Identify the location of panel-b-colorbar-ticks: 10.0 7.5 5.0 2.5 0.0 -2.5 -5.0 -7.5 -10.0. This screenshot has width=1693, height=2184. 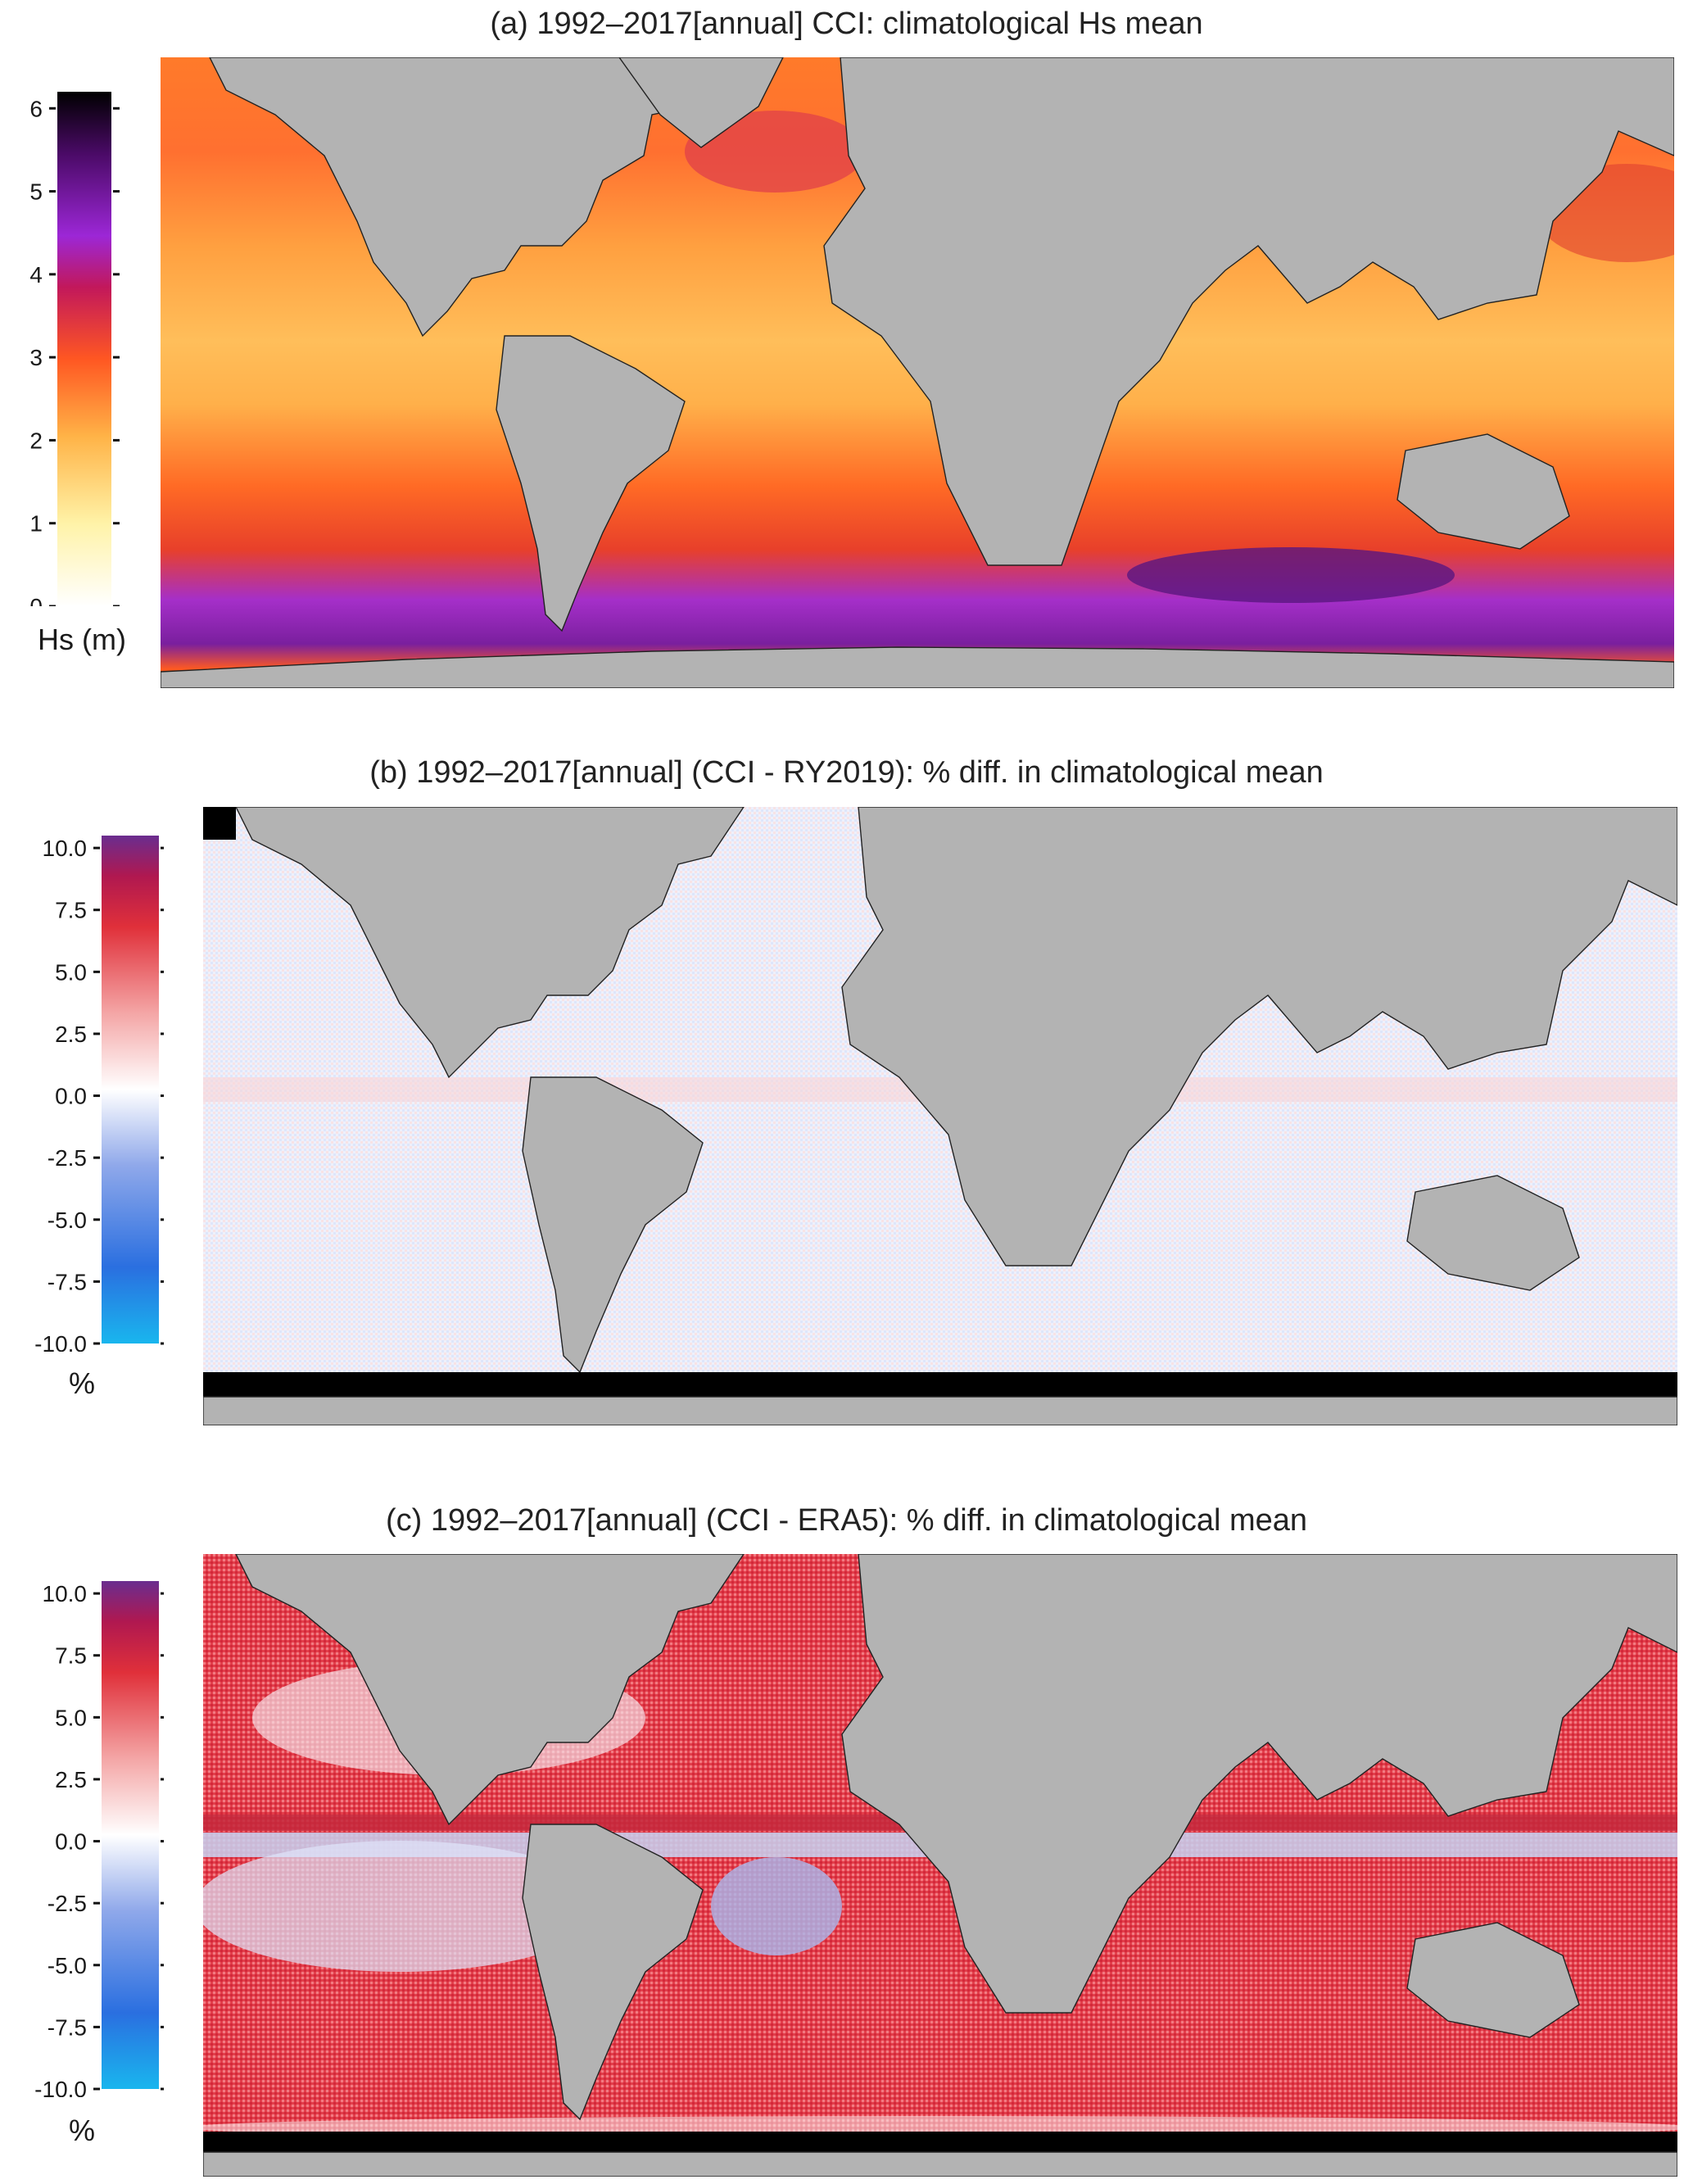
(99, 1094).